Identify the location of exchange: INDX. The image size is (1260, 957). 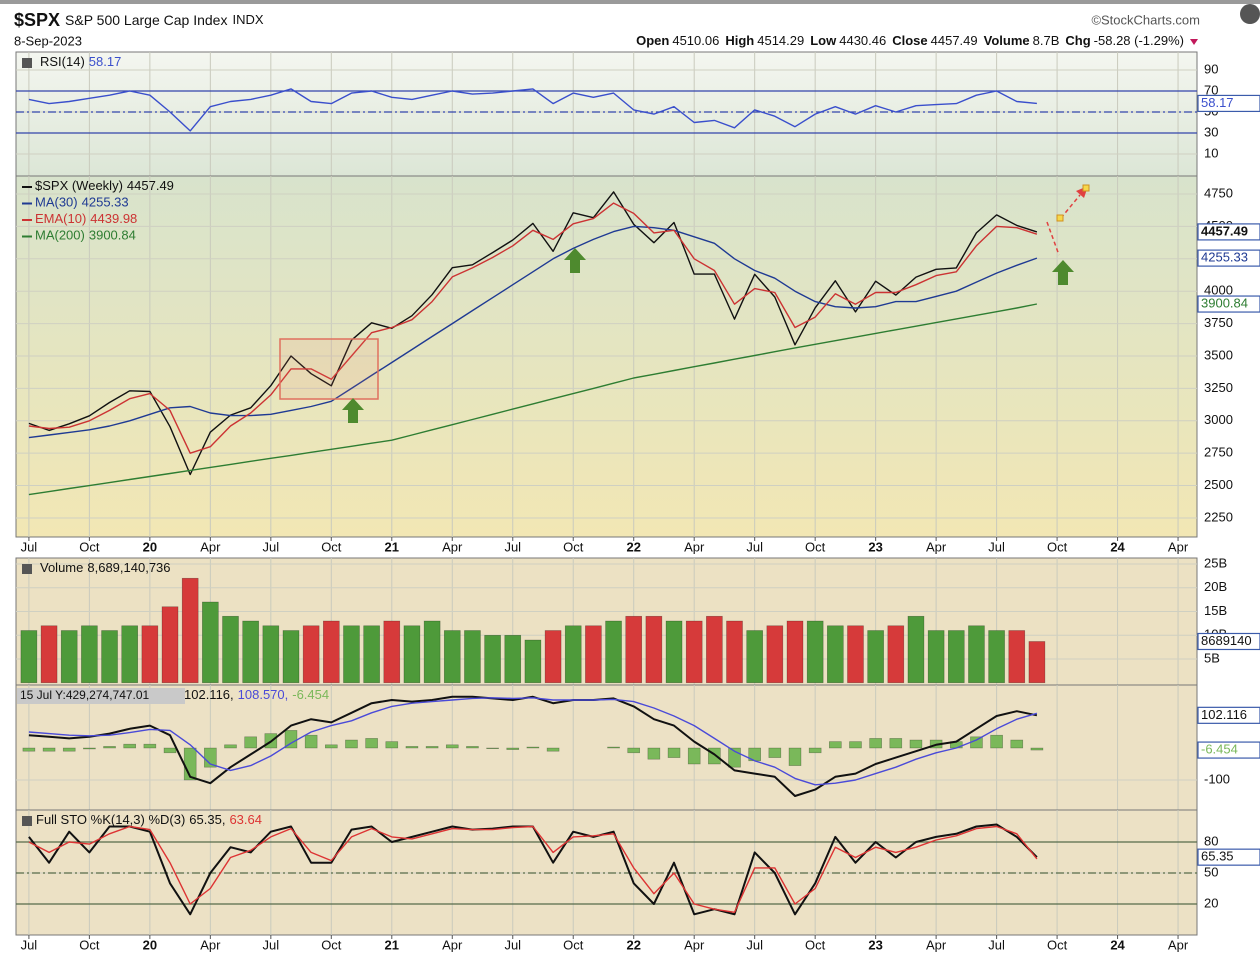
(247, 19).